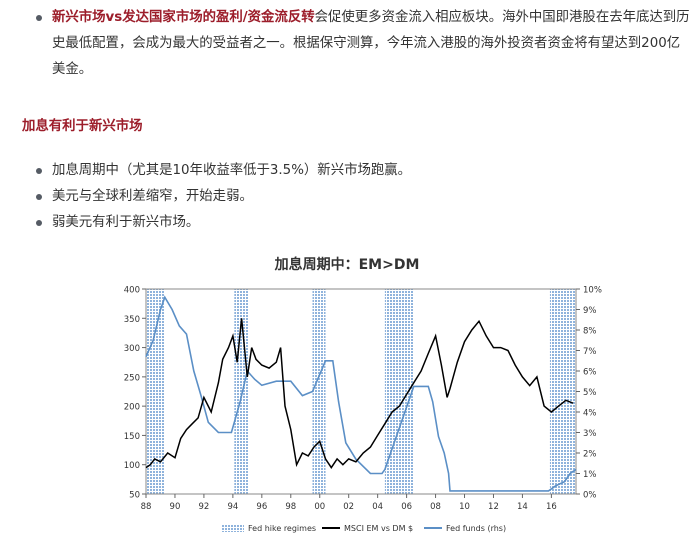 The width and height of the screenshot is (694, 558). What do you see at coordinates (132, 408) in the screenshot?
I see `y-left-tick-label: 200` at bounding box center [132, 408].